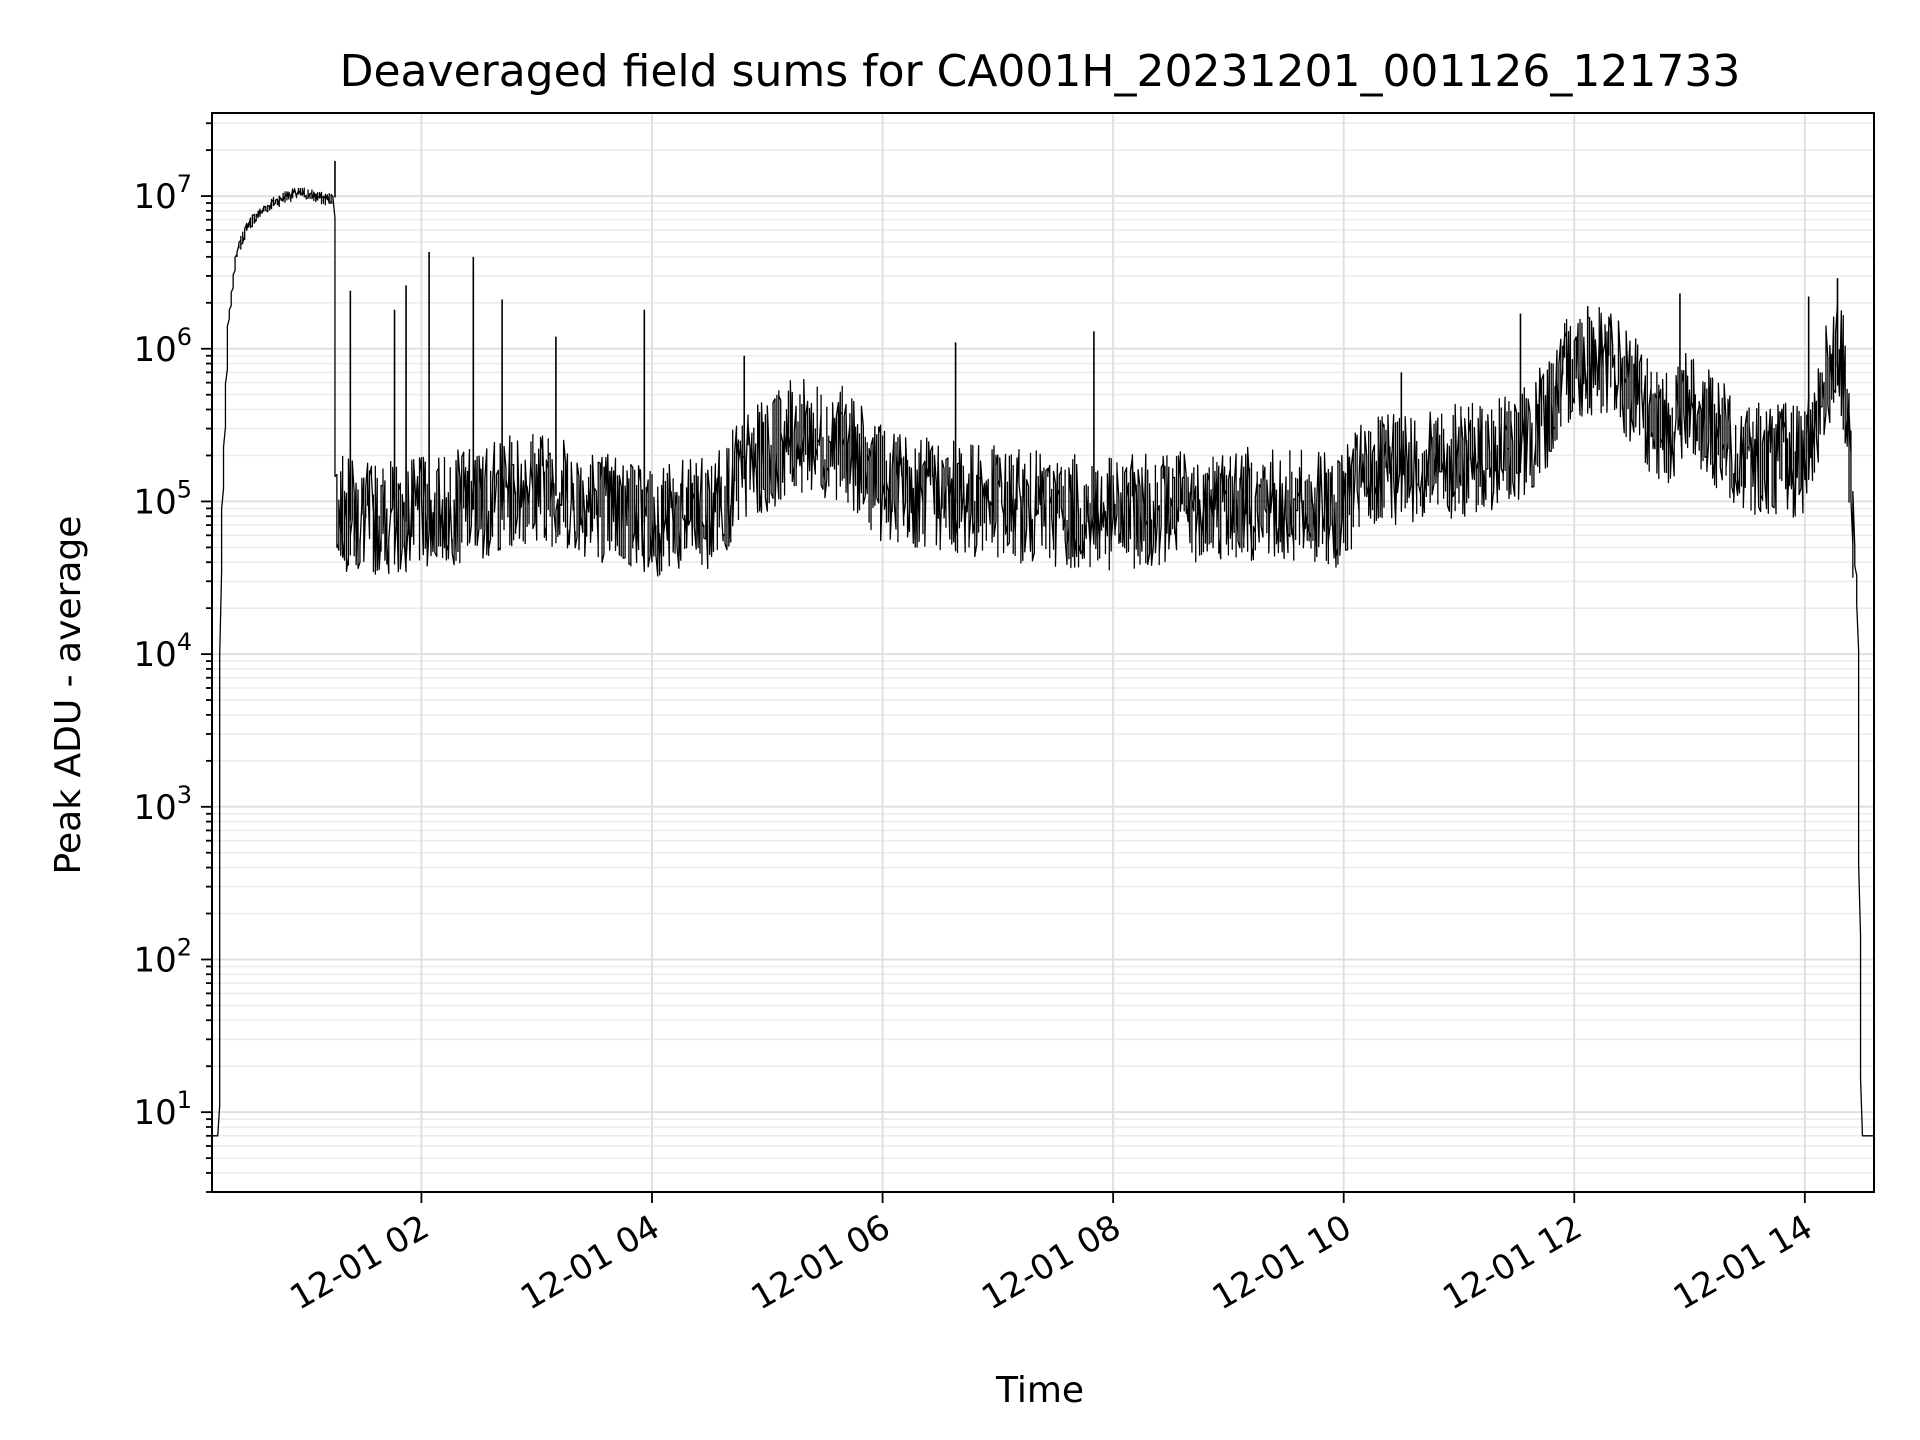  Describe the element at coordinates (590, 1262) in the screenshot. I see `x-tick-label: 12-01 04` at that location.